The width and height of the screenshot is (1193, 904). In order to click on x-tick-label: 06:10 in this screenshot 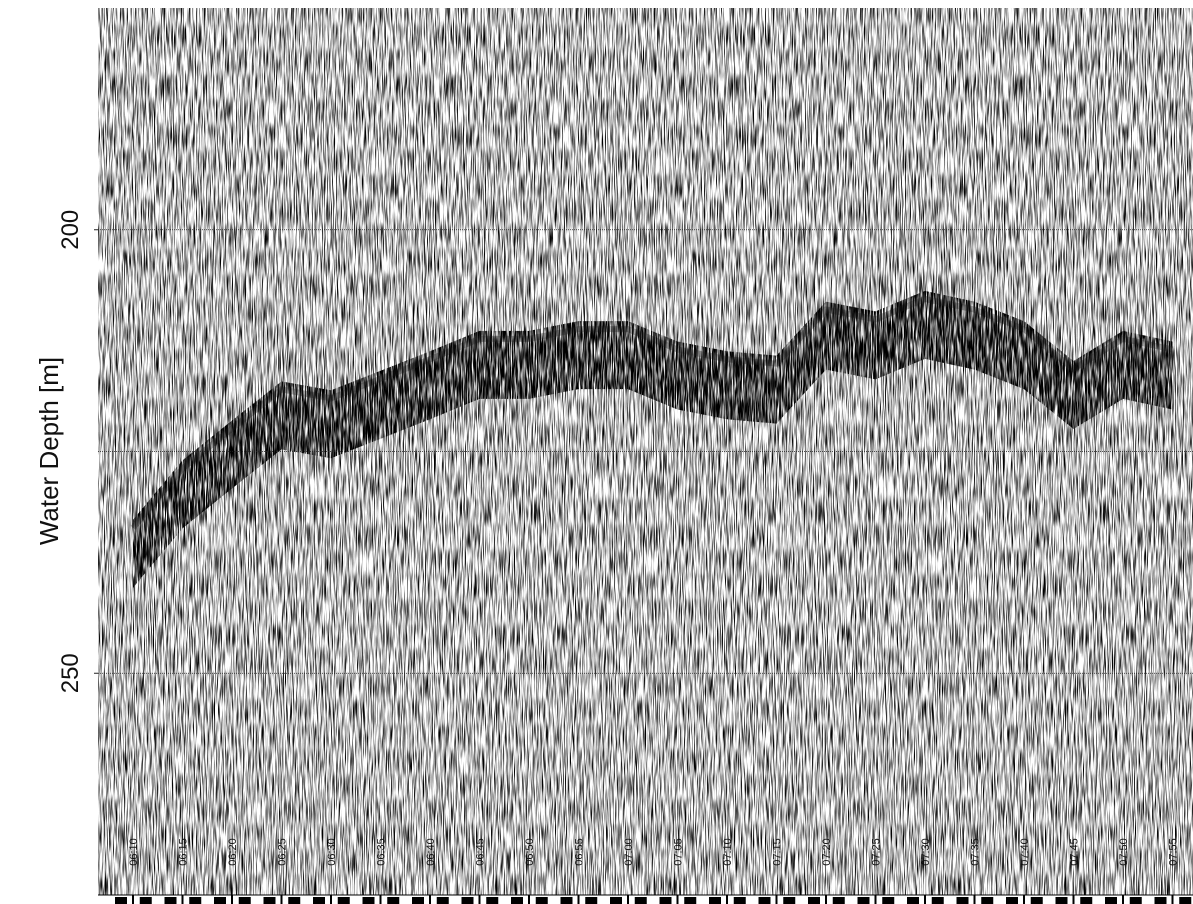, I will do `click(134, 852)`.